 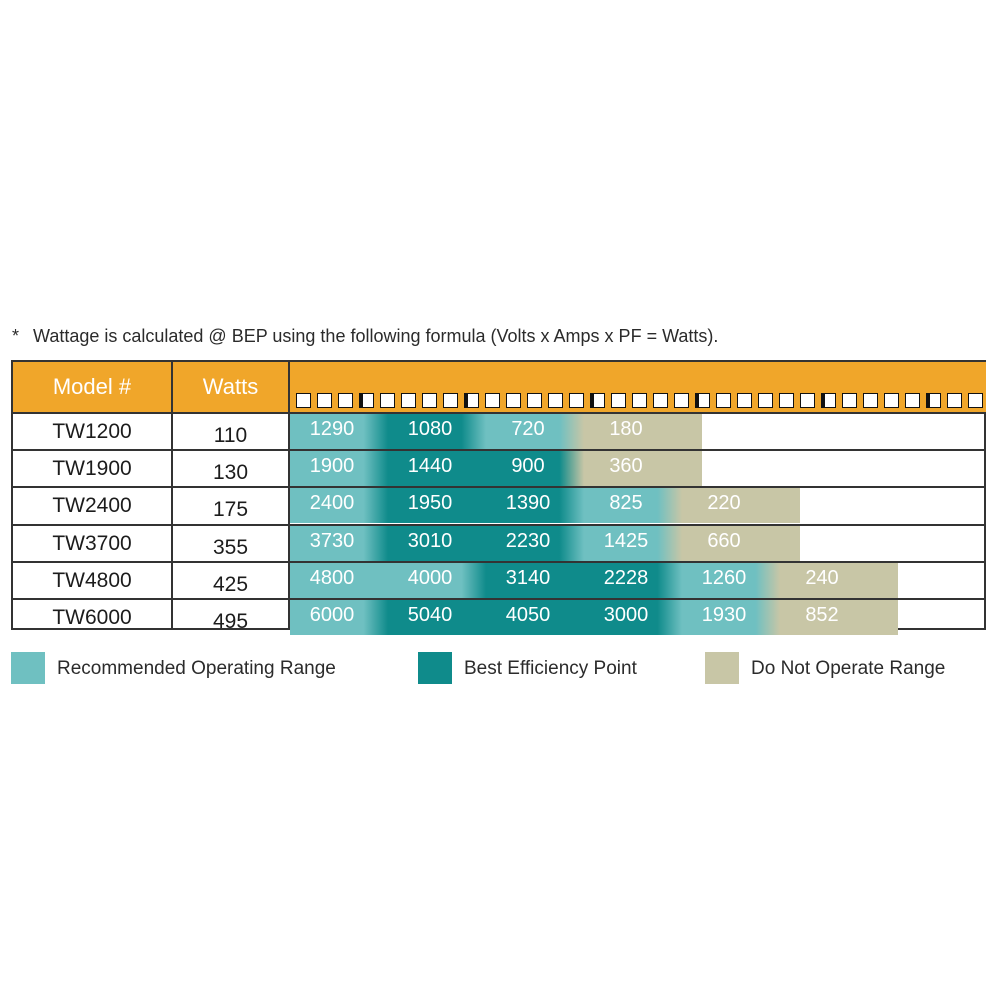 I want to click on range-bar: 4800 4000 3140 2228 1260 240, so click(x=594, y=580).